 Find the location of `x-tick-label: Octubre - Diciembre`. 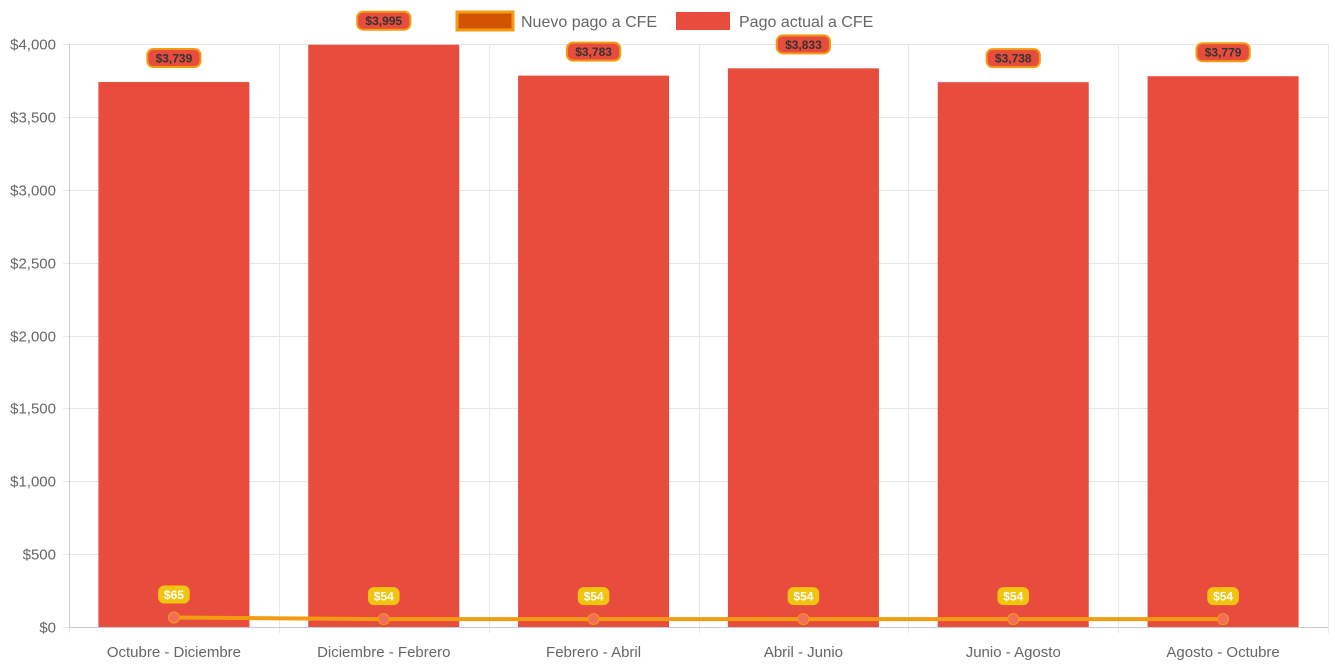

x-tick-label: Octubre - Diciembre is located at coordinates (174, 652).